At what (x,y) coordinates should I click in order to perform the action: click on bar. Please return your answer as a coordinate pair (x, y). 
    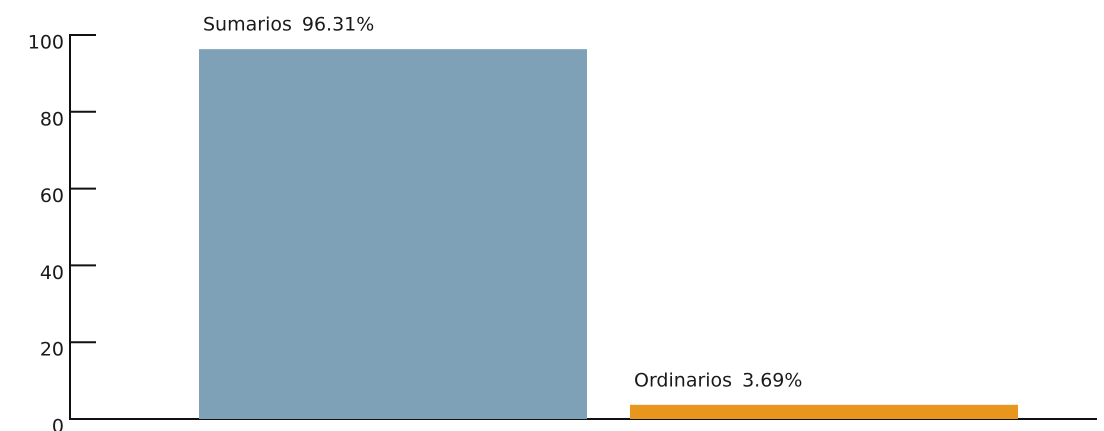
    Looking at the image, I should click on (824, 411).